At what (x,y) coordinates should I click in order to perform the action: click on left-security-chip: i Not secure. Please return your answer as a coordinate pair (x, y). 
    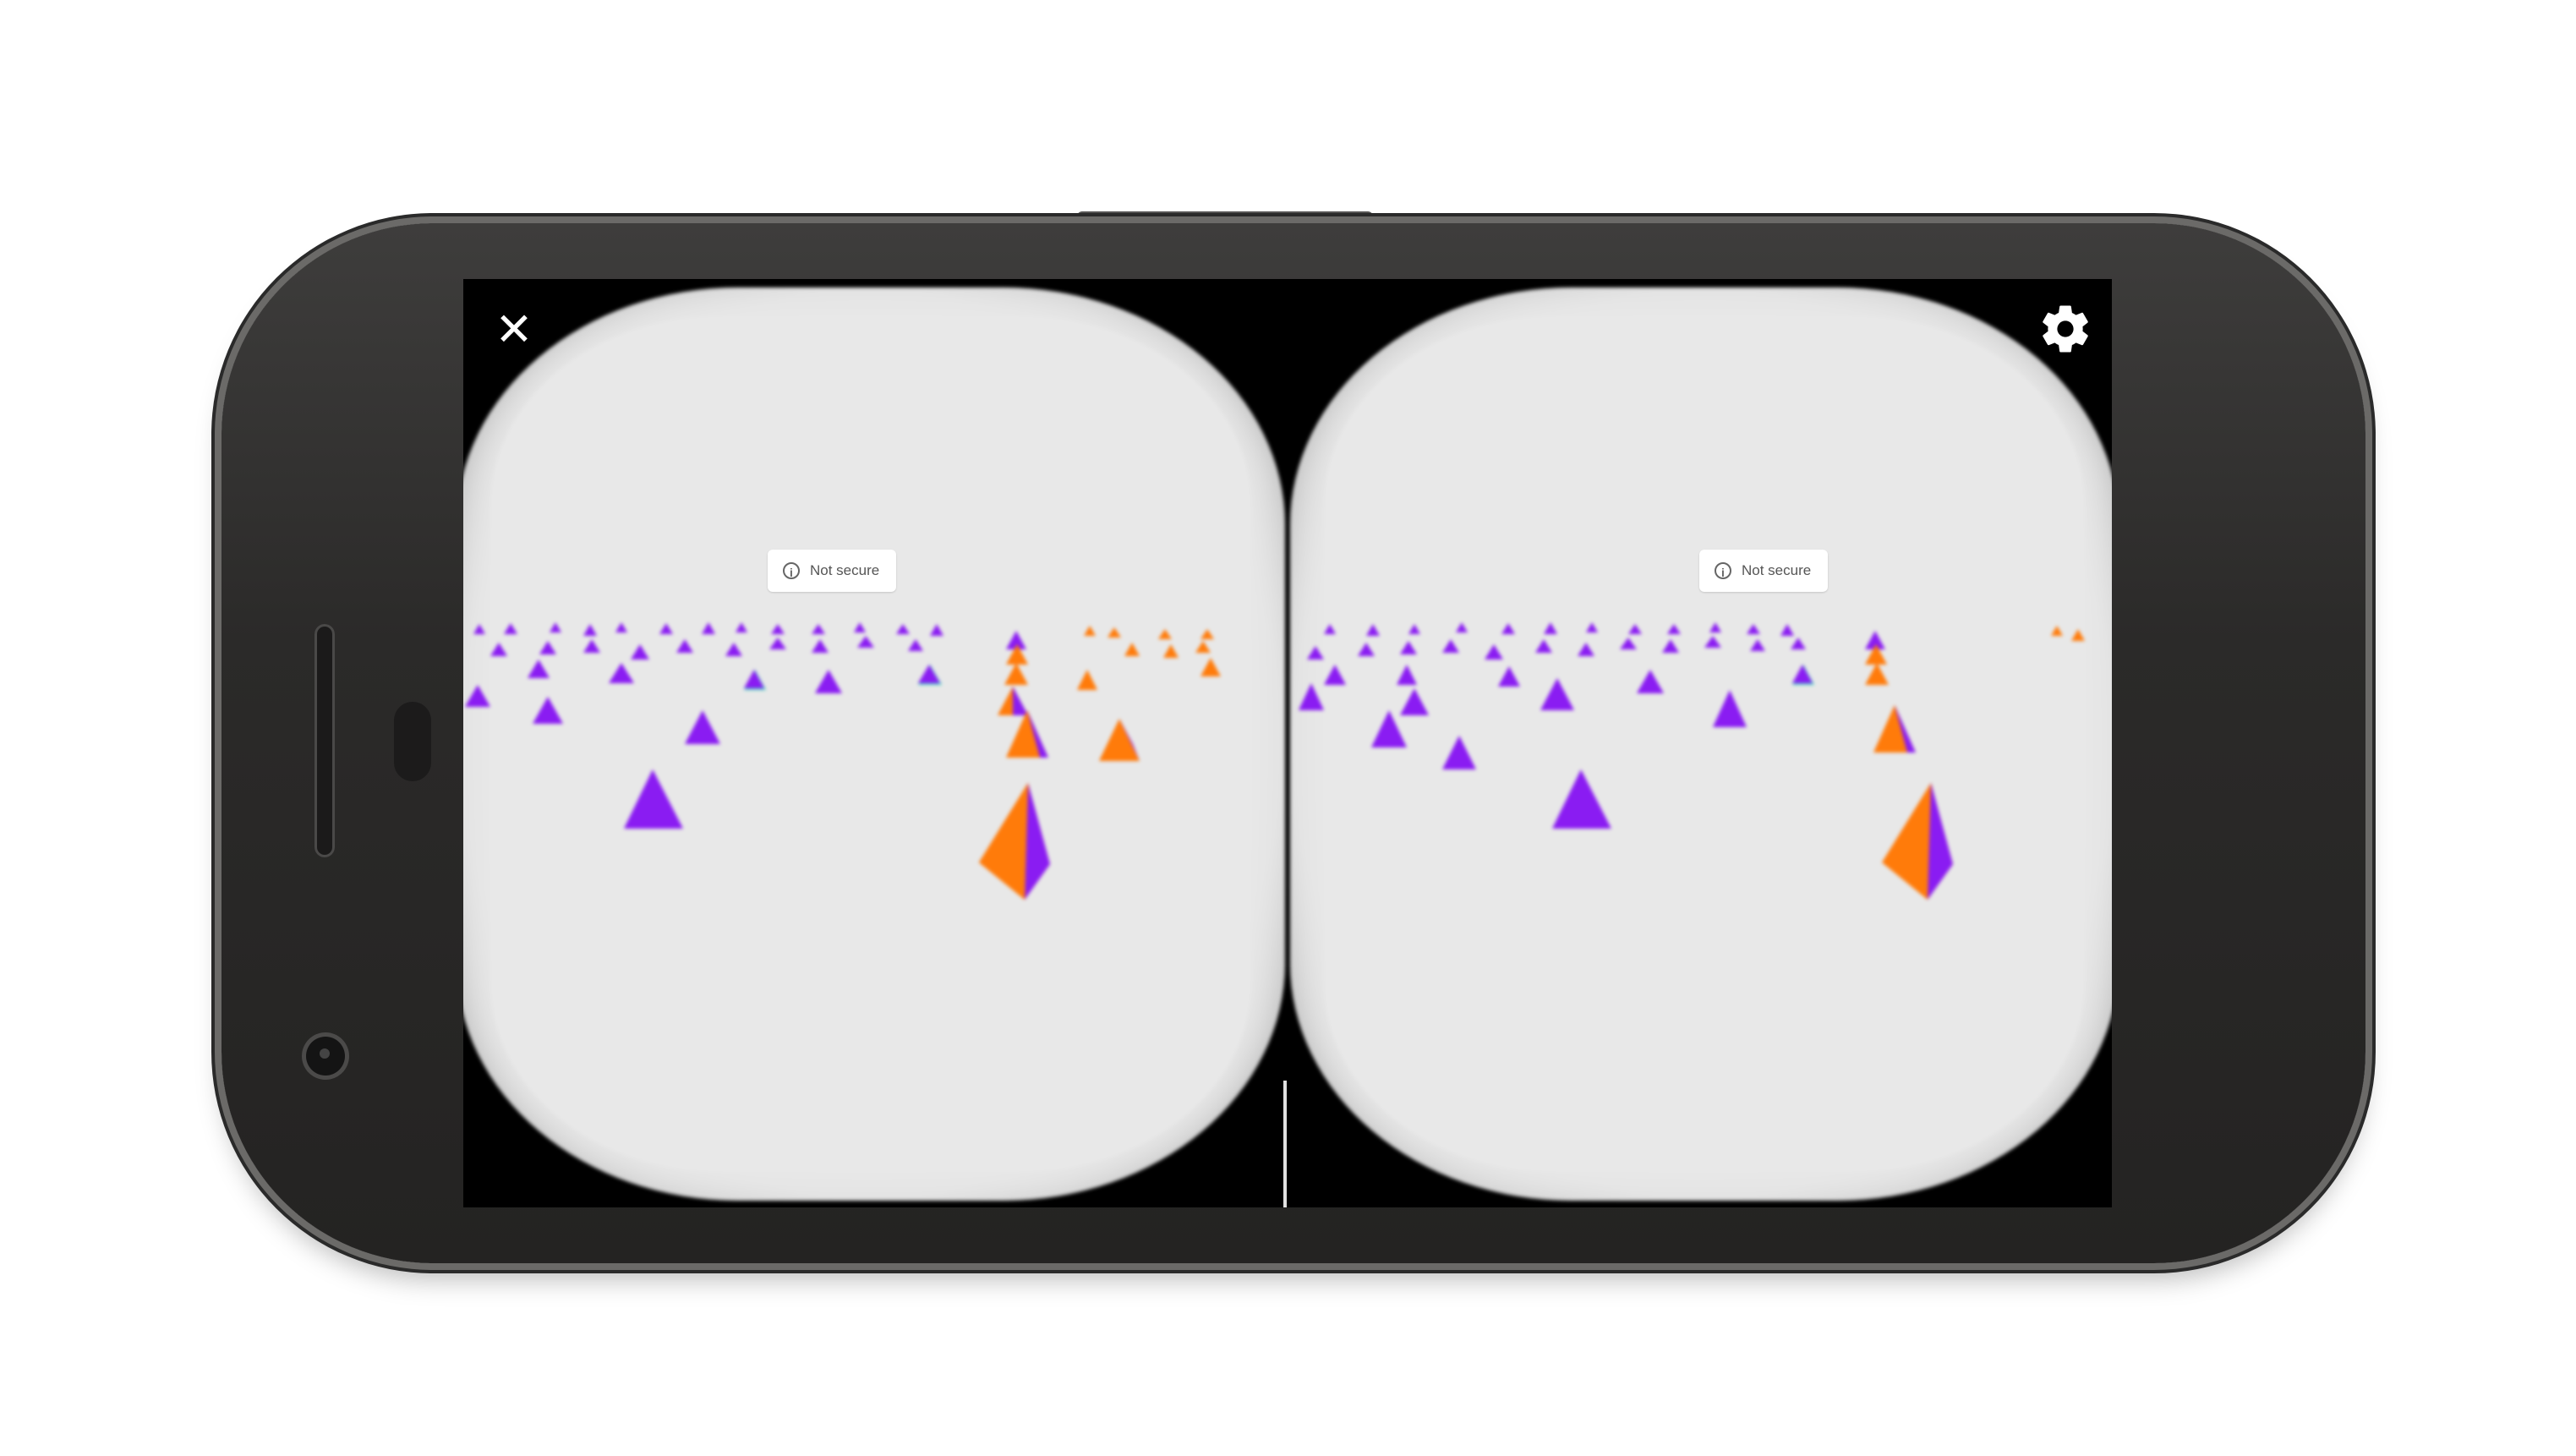
    Looking at the image, I should click on (832, 571).